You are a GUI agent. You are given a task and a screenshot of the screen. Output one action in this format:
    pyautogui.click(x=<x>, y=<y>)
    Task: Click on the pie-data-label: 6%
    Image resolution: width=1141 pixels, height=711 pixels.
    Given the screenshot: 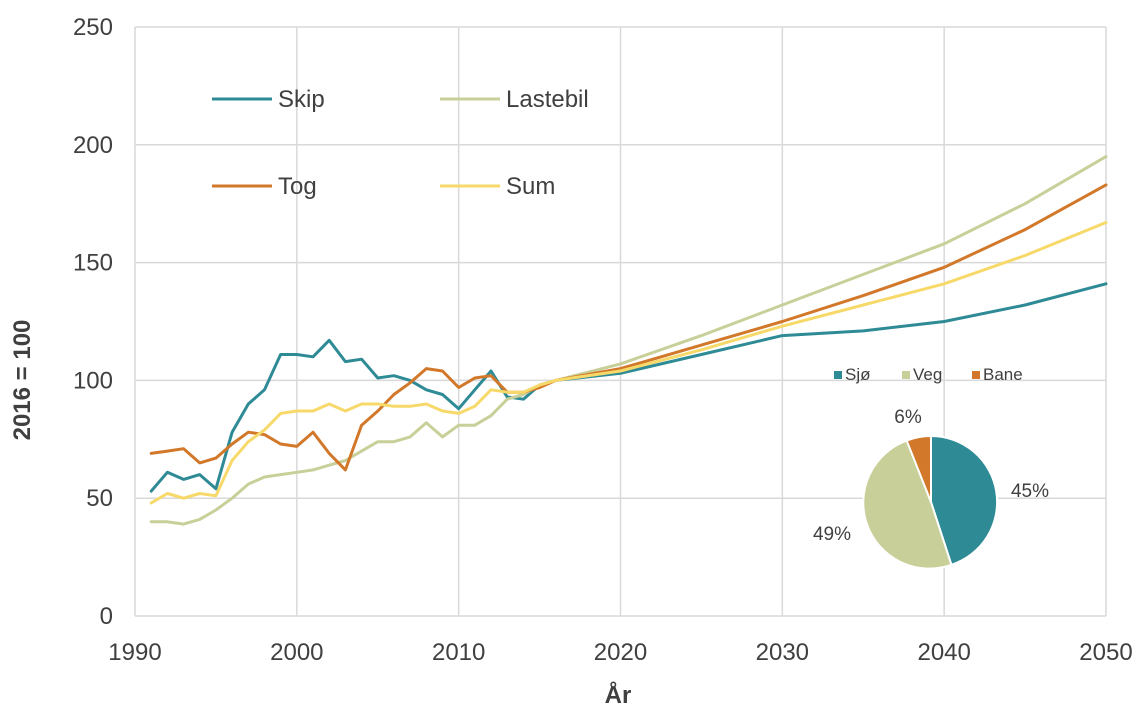 What is the action you would take?
    pyautogui.click(x=908, y=417)
    